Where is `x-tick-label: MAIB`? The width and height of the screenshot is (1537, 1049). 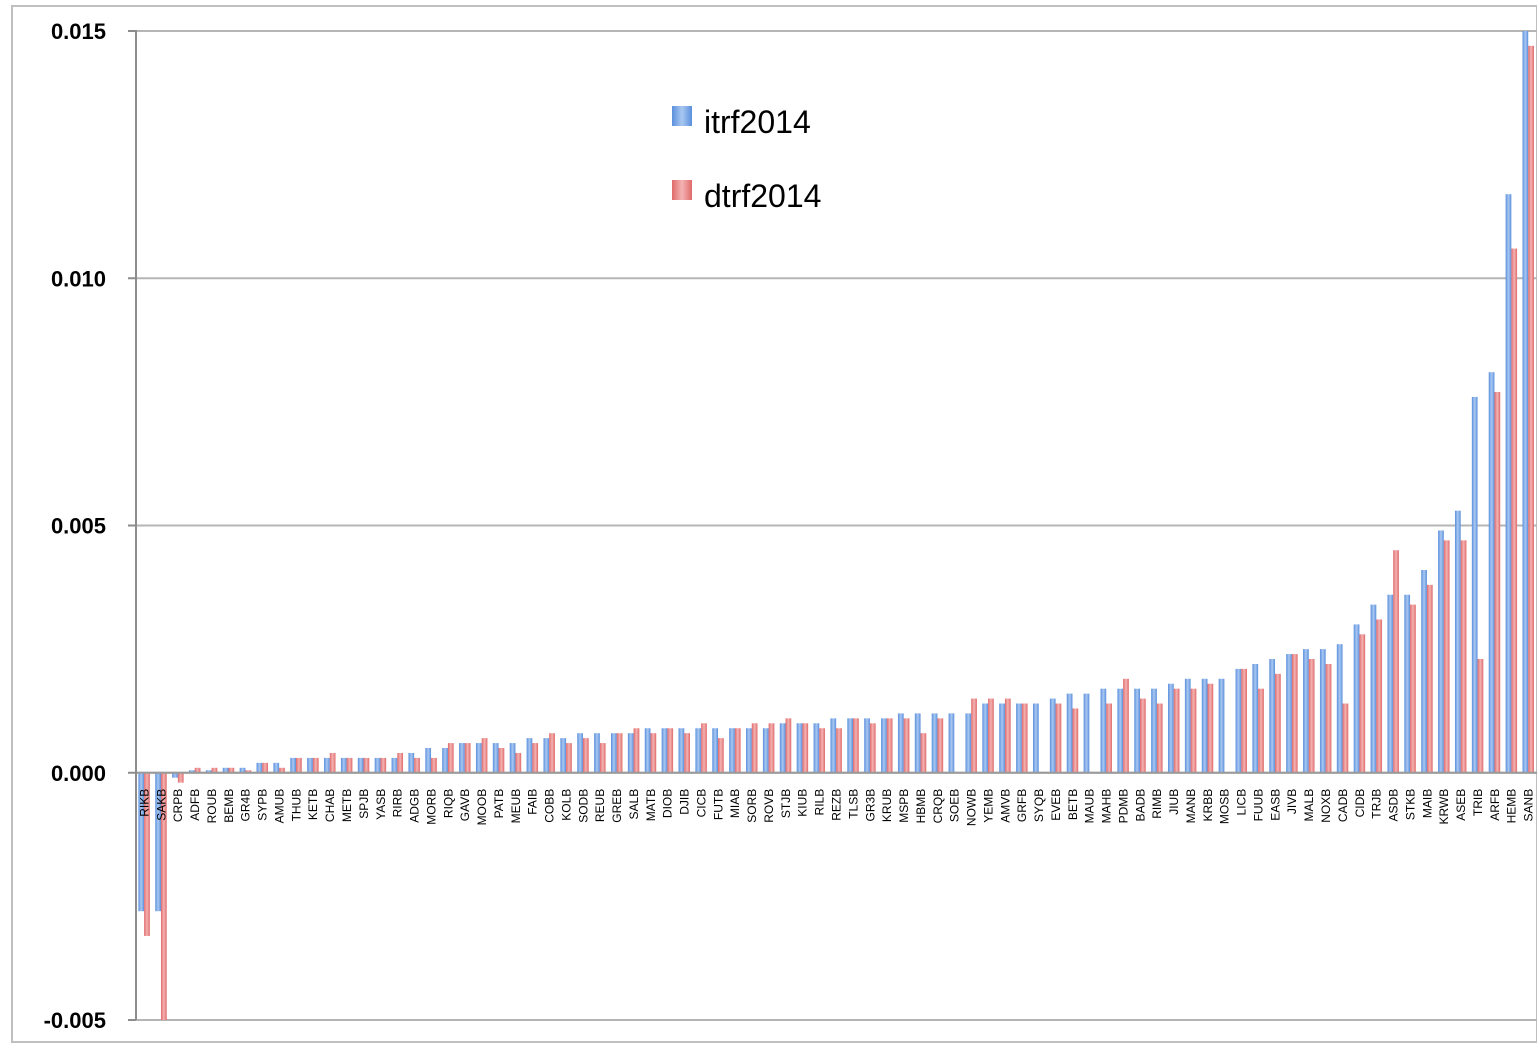
x-tick-label: MAIB is located at coordinates (1427, 803).